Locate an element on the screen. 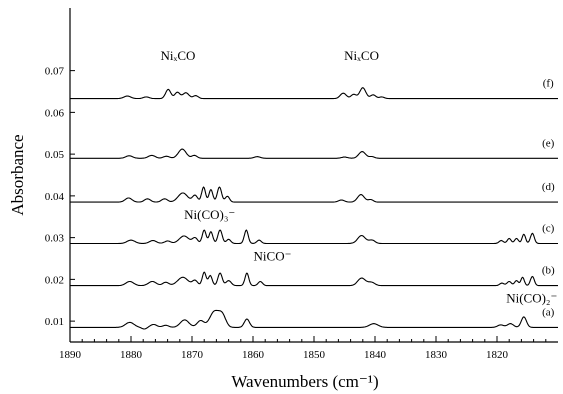 Image resolution: width=563 pixels, height=394 pixels. y-tick-label: 0.03 is located at coordinates (55, 239).